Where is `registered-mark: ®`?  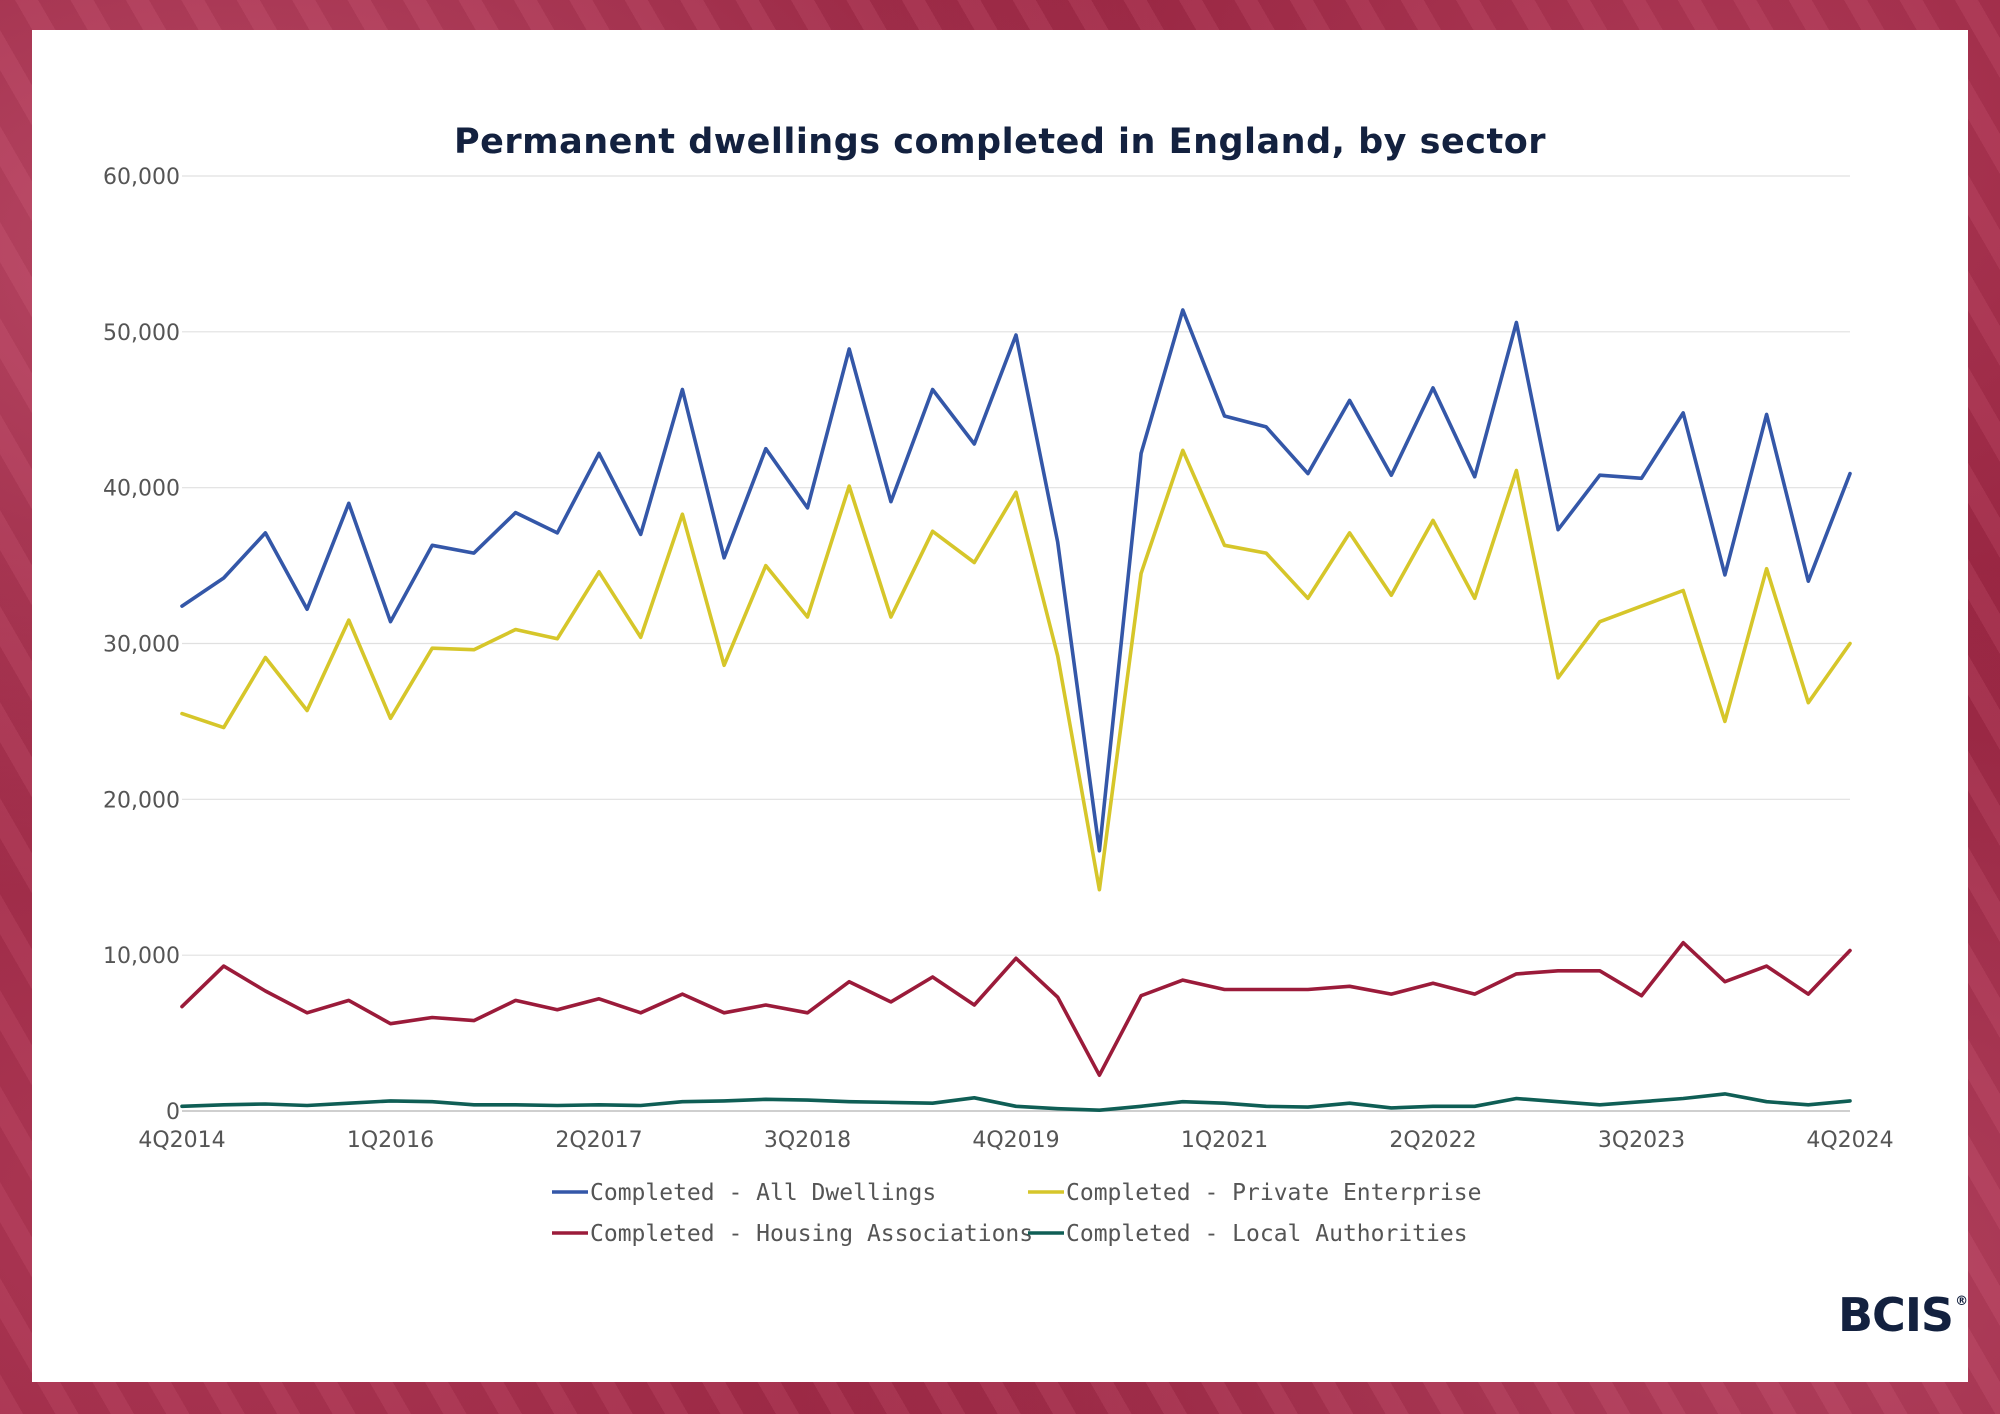
registered-mark: ® is located at coordinates (1961, 1301).